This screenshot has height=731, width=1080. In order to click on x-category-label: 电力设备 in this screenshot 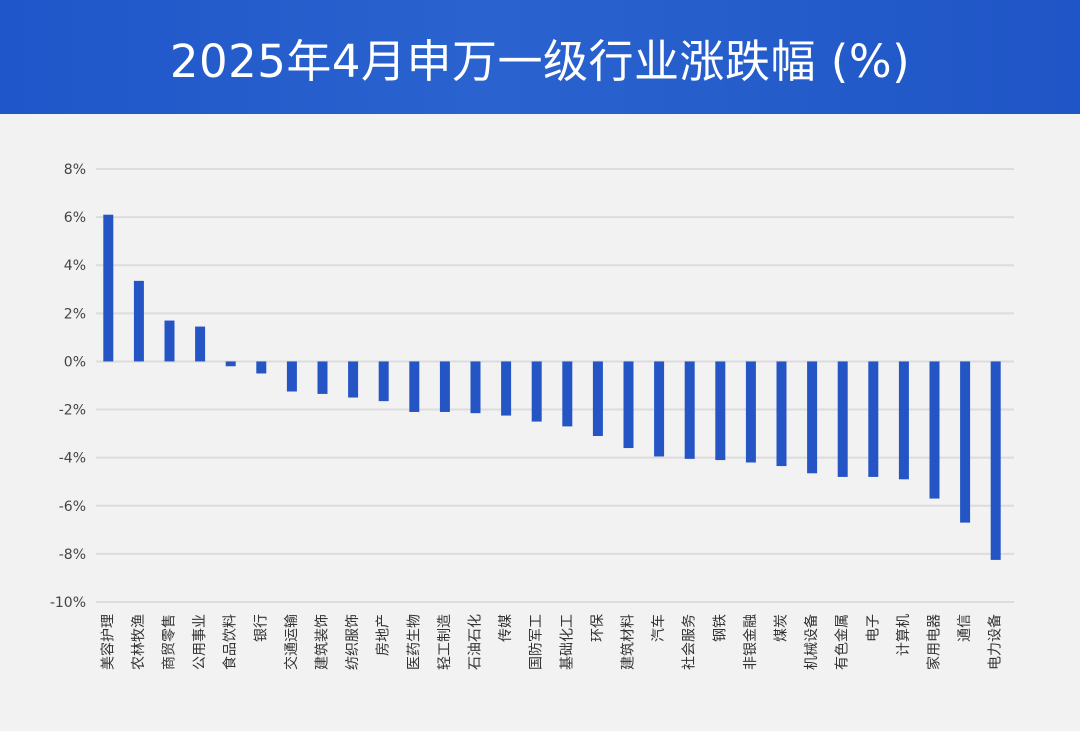, I will do `click(995, 642)`.